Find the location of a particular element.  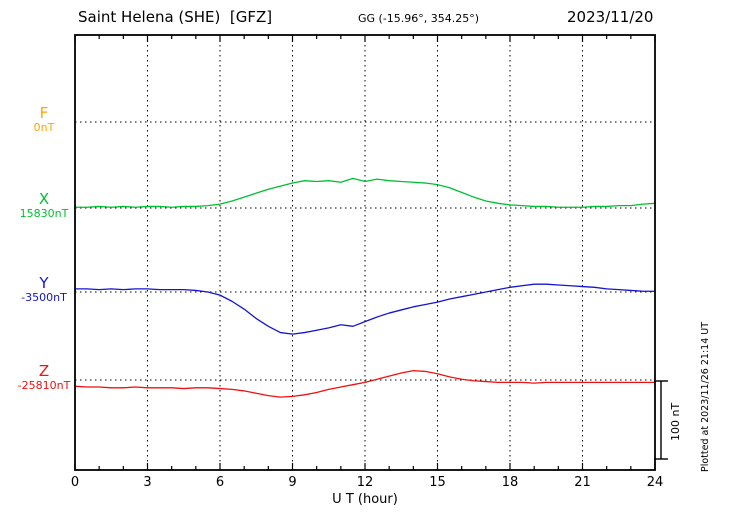

x-tick-18: 18 is located at coordinates (510, 482).